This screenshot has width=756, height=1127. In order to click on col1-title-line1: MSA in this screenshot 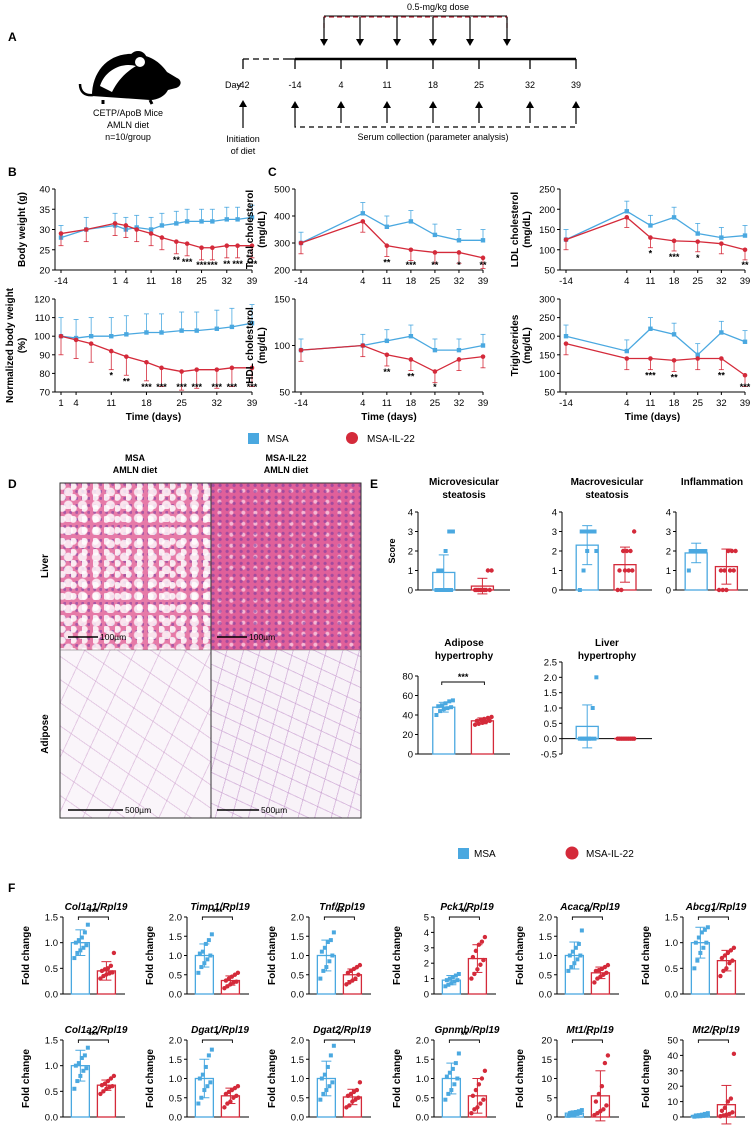, I will do `click(135, 458)`.